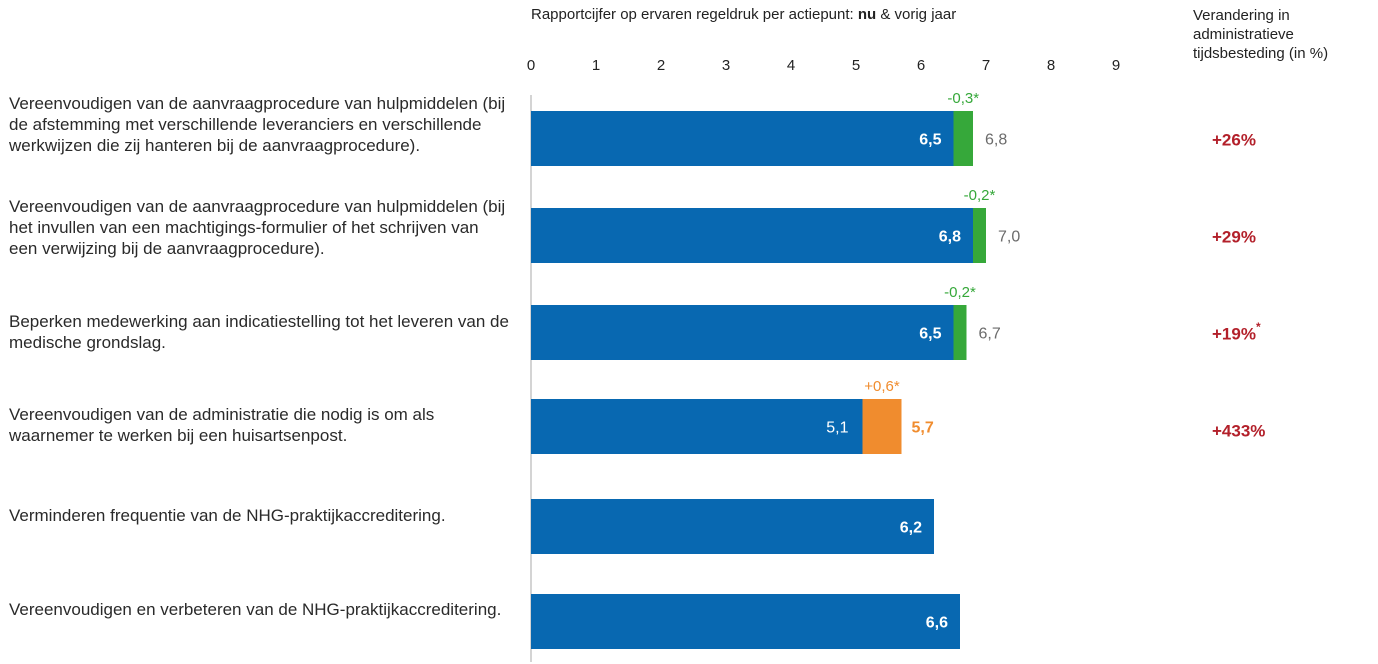 The height and width of the screenshot is (664, 1378). I want to click on change-value-text: +26%, so click(1234, 140).